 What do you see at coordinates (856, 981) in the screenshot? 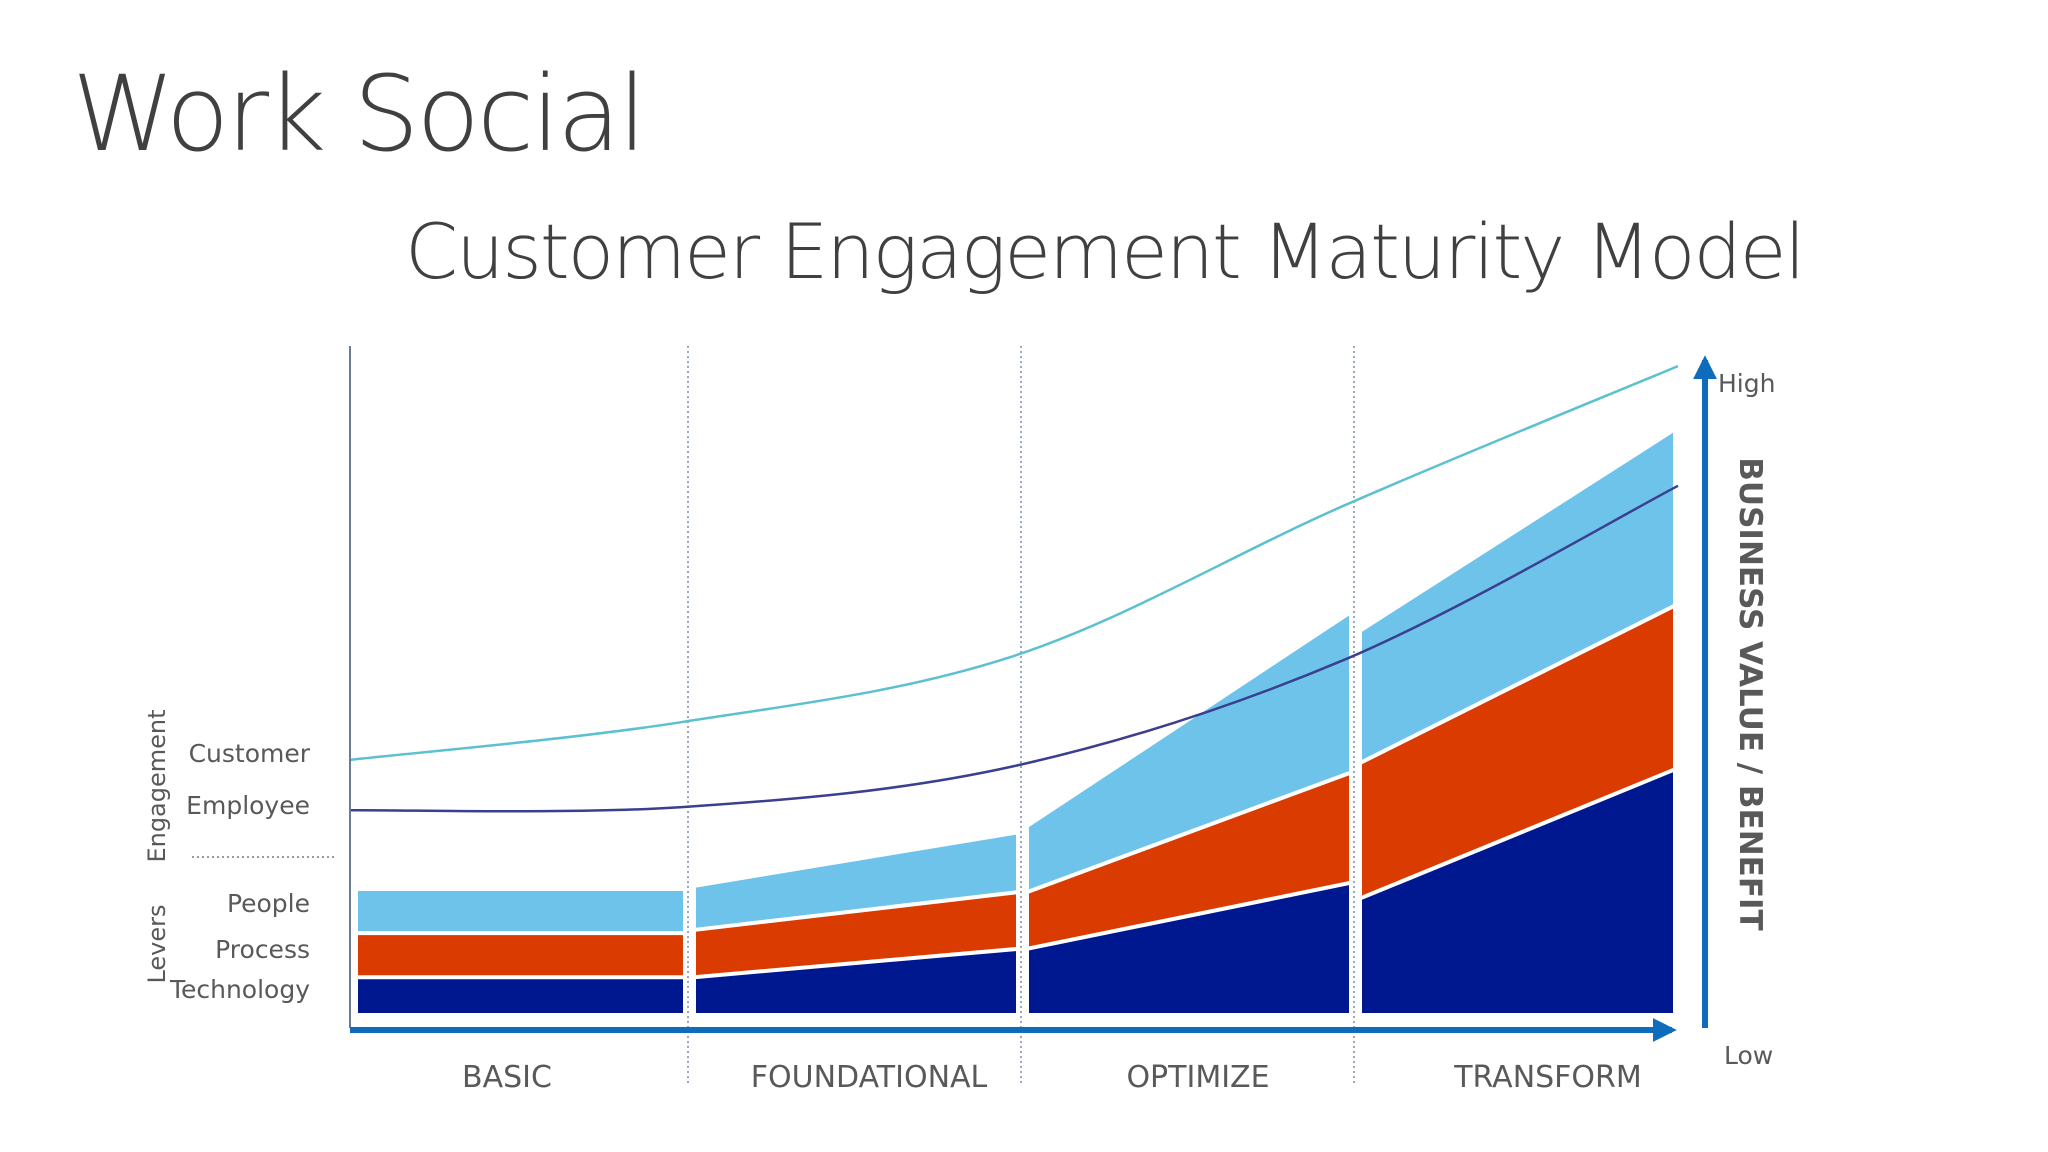
I see `technology-area-foundational` at bounding box center [856, 981].